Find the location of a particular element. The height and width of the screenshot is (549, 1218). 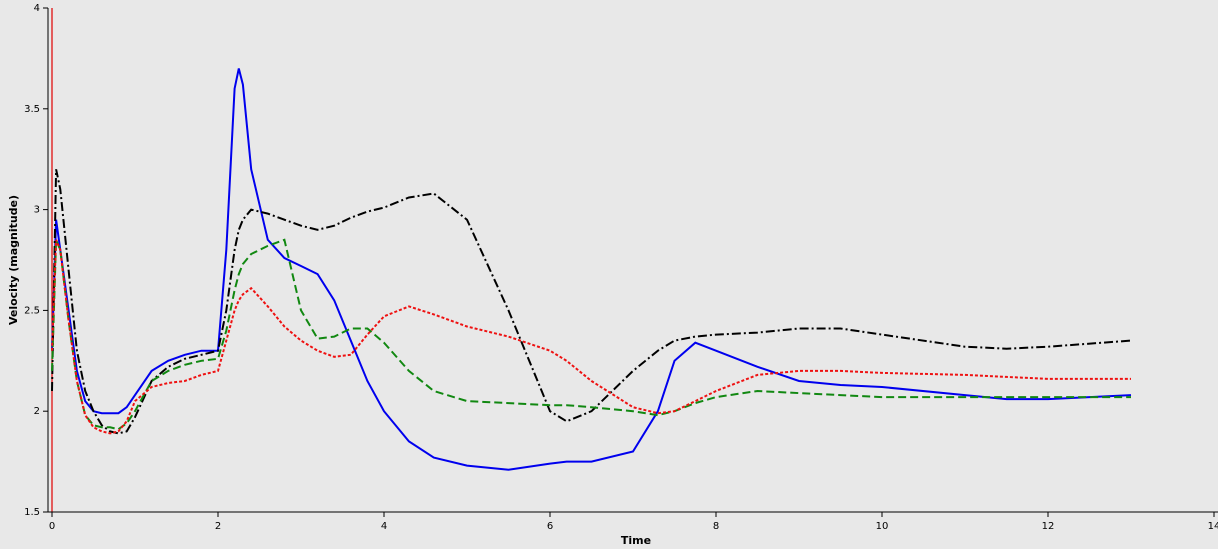

y-tick-label: 2 is located at coordinates (37, 411).